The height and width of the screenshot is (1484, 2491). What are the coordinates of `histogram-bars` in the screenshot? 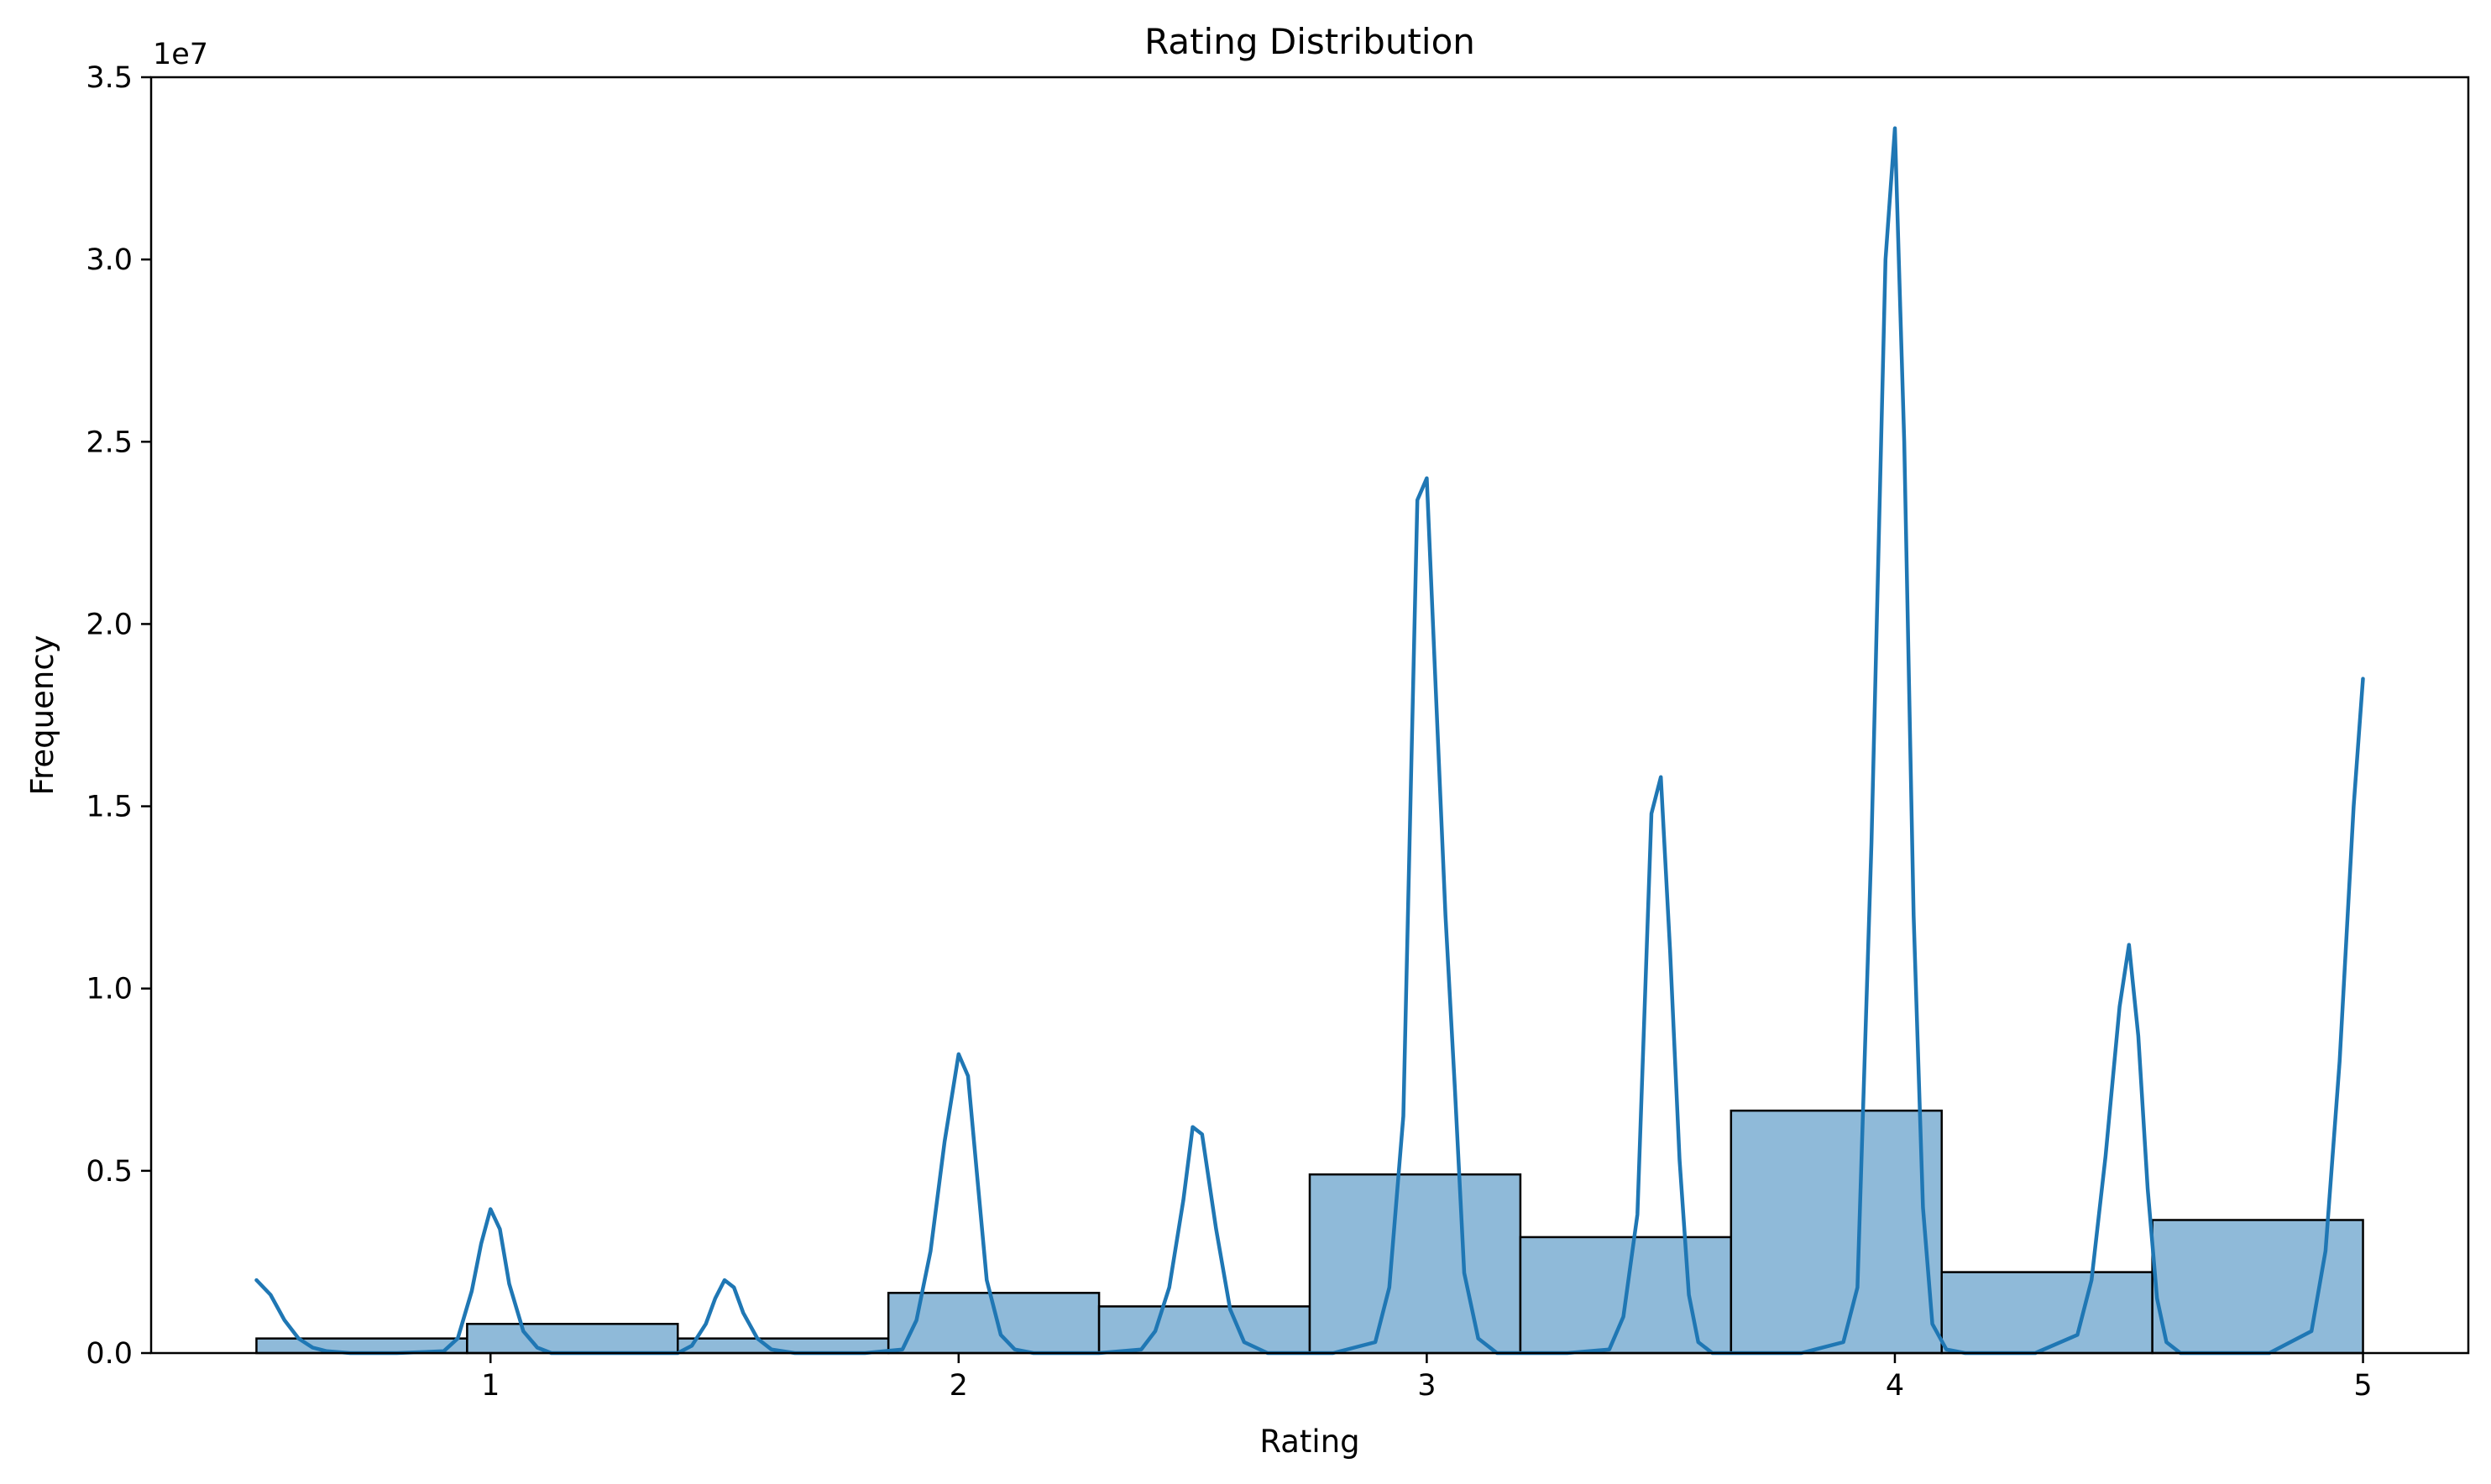 It's located at (1309, 1232).